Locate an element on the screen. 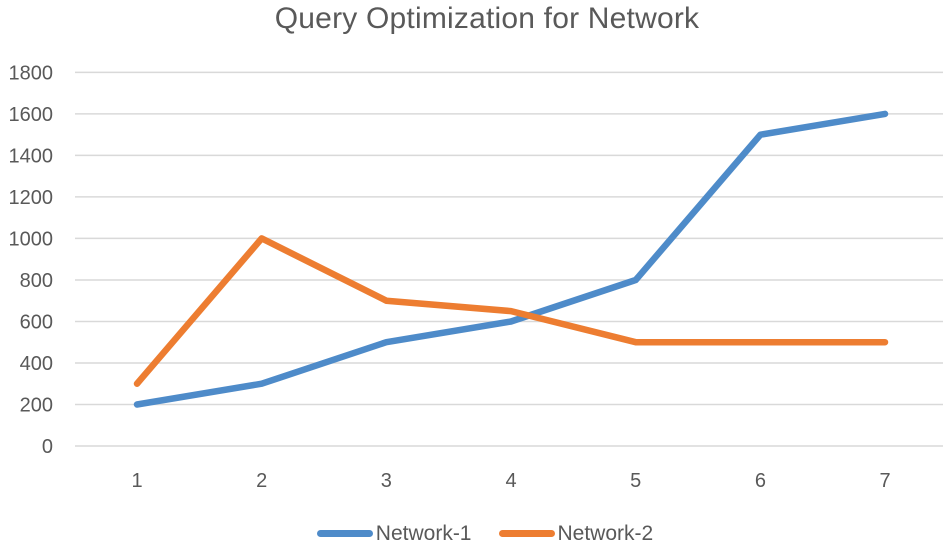 This screenshot has height=548, width=950. y-axis-tick-label: 1600 is located at coordinates (31, 115).